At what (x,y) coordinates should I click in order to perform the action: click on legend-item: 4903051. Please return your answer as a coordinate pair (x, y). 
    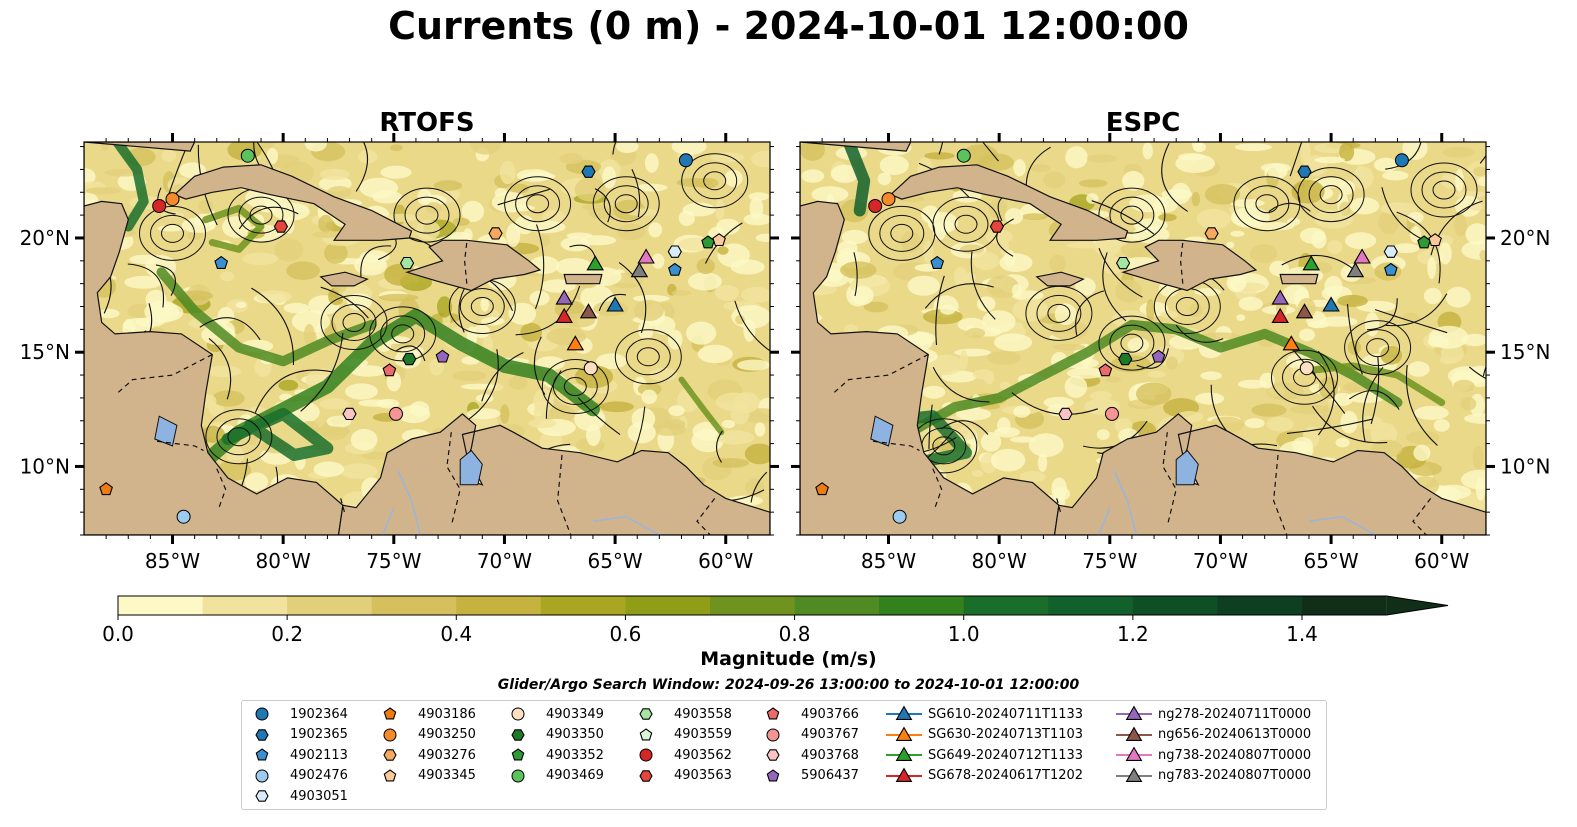
    Looking at the image, I should click on (300, 796).